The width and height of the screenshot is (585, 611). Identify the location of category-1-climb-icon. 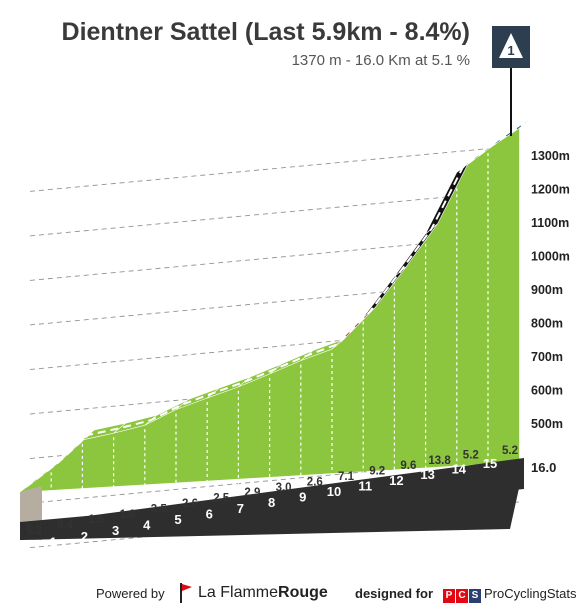
(511, 45).